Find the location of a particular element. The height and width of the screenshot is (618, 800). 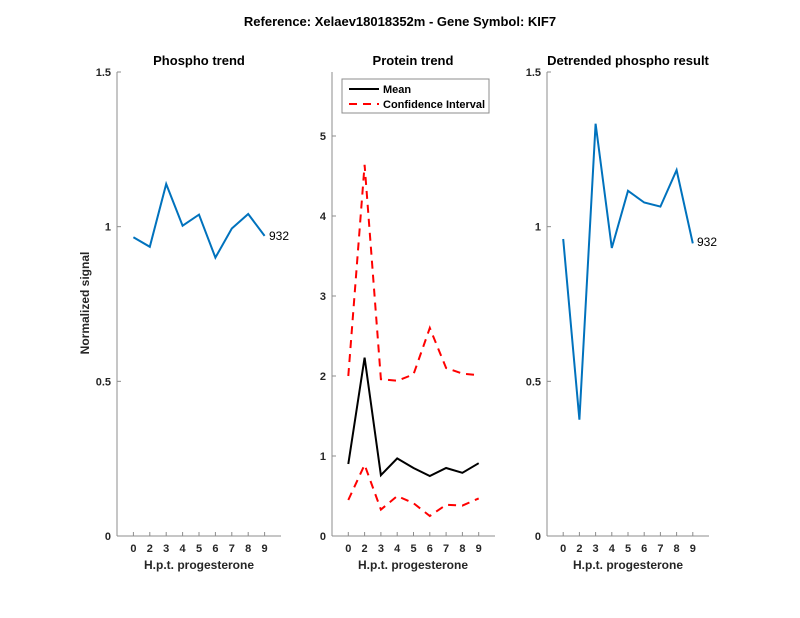

legend-label-mean: Mean is located at coordinates (397, 90).